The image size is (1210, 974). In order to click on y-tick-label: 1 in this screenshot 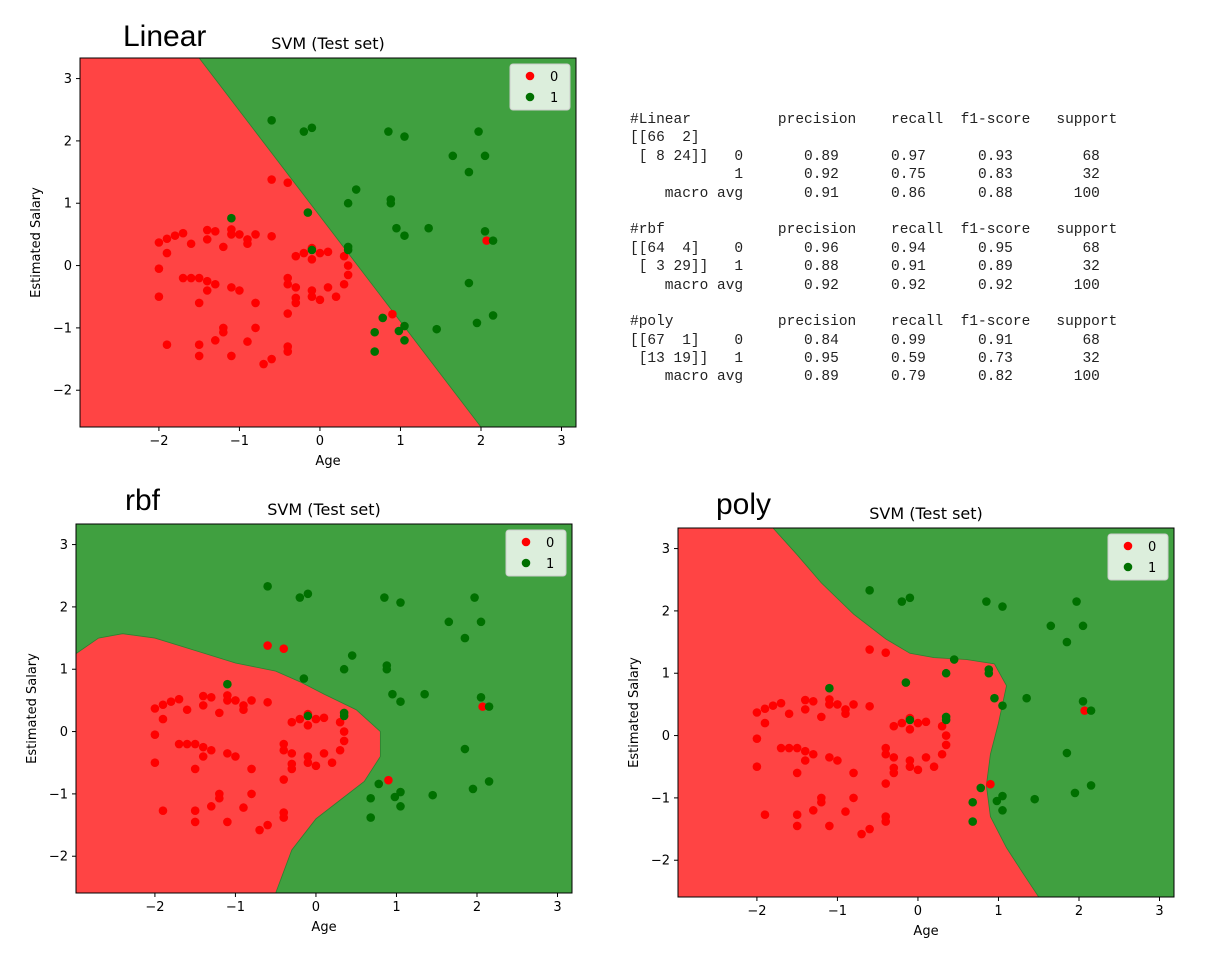, I will do `click(64, 670)`.